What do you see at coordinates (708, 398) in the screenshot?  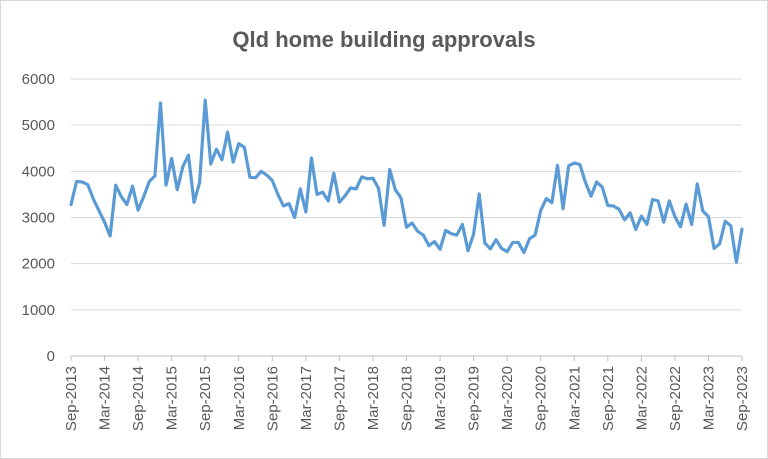 I see `x-tick-label: Mar-2023` at bounding box center [708, 398].